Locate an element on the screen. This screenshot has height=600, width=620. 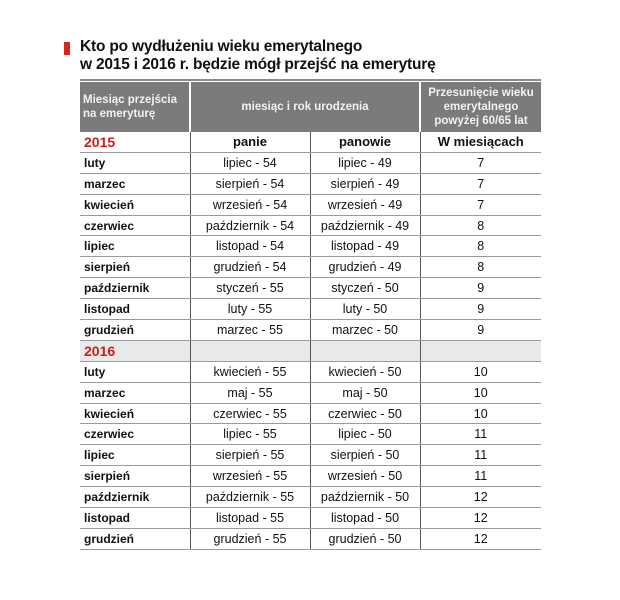
men-birth: wrzesień - 50 is located at coordinates (365, 476).